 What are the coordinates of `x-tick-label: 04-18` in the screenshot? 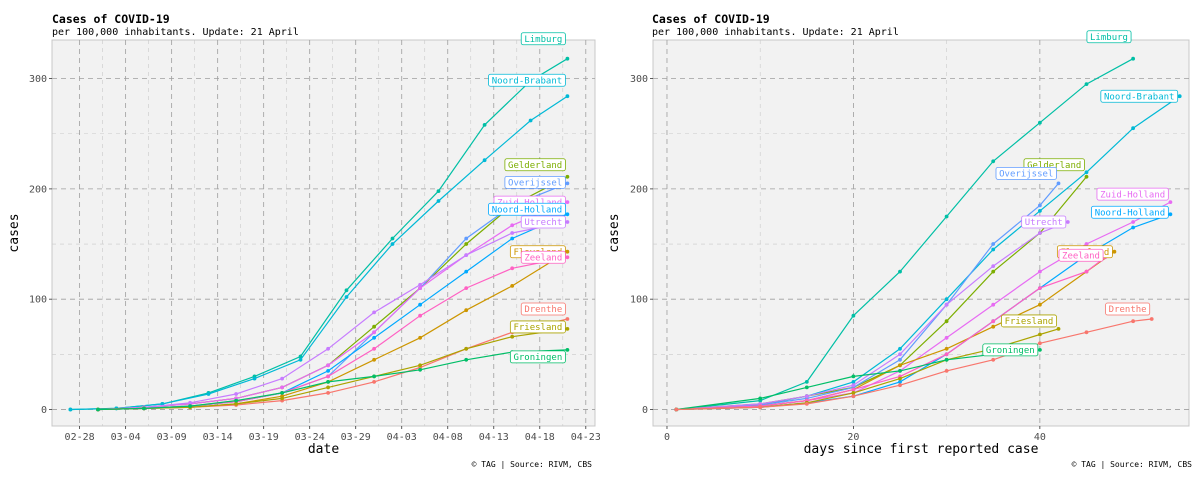 It's located at (540, 437).